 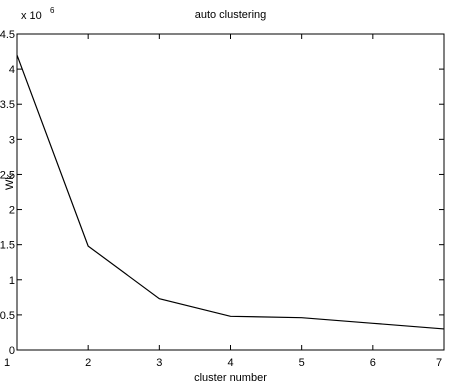 I want to click on y-tick-label: 4.5, so click(x=7, y=35).